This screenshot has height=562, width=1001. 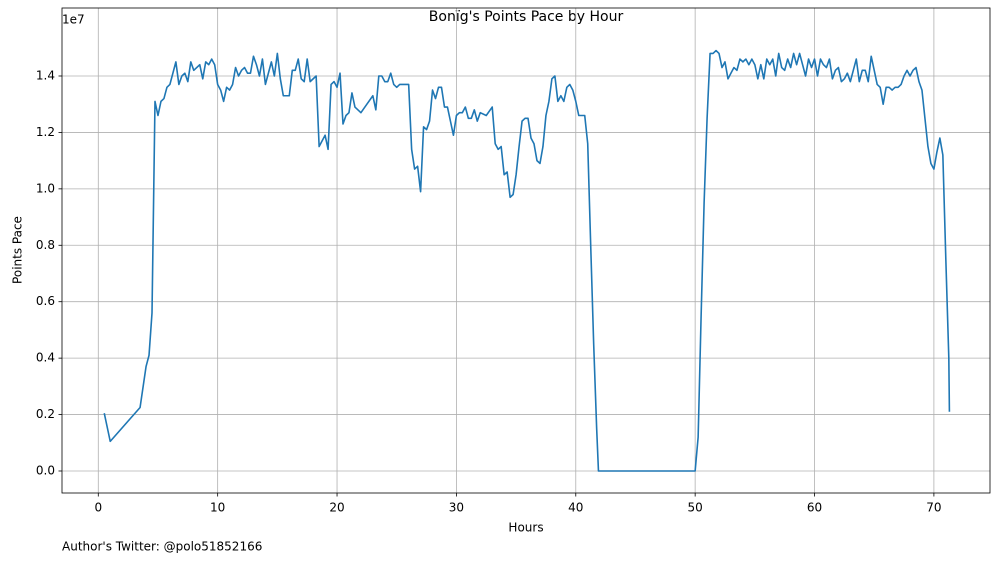 I want to click on y-tick-label: 1.4, so click(x=45, y=75).